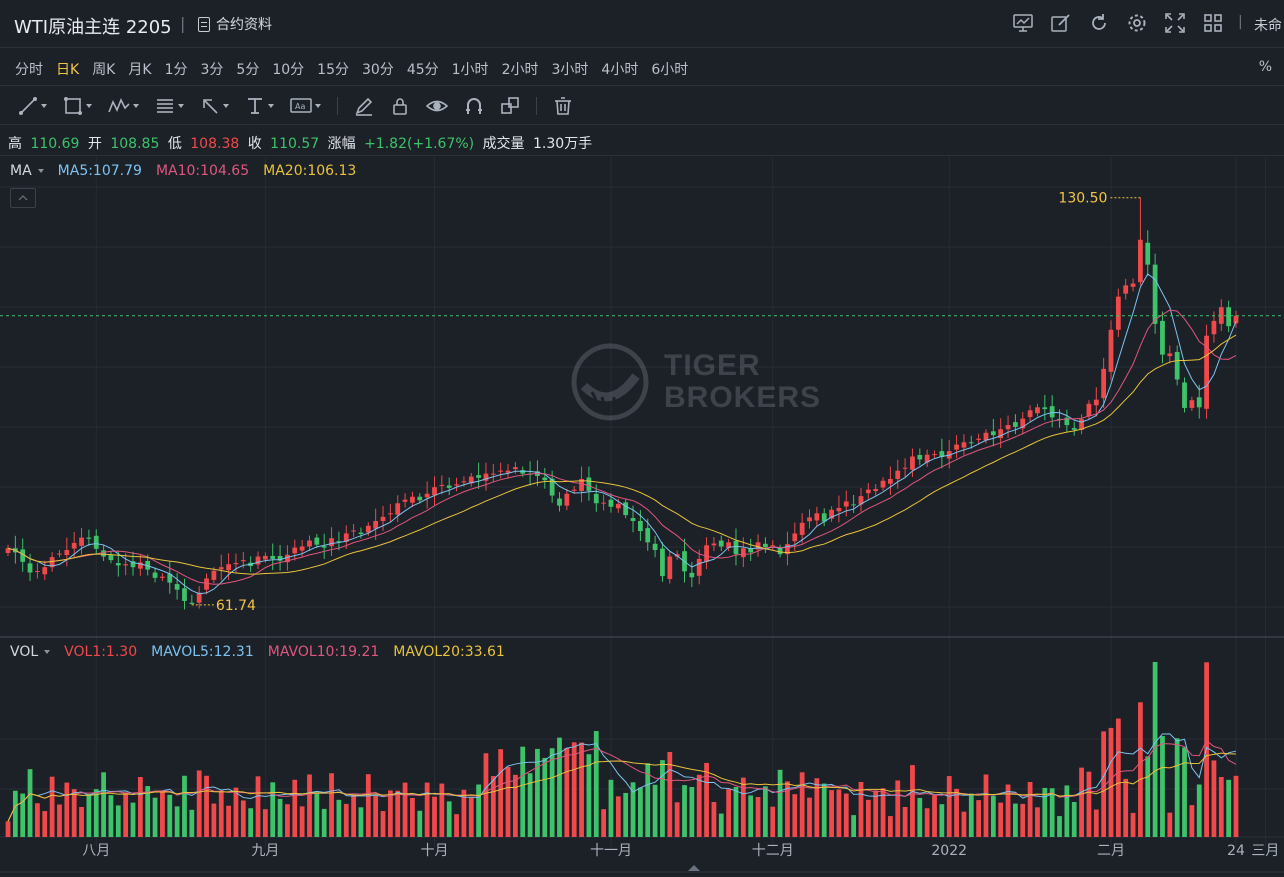  What do you see at coordinates (30, 652) in the screenshot?
I see `vol-indicator-selector: VOL` at bounding box center [30, 652].